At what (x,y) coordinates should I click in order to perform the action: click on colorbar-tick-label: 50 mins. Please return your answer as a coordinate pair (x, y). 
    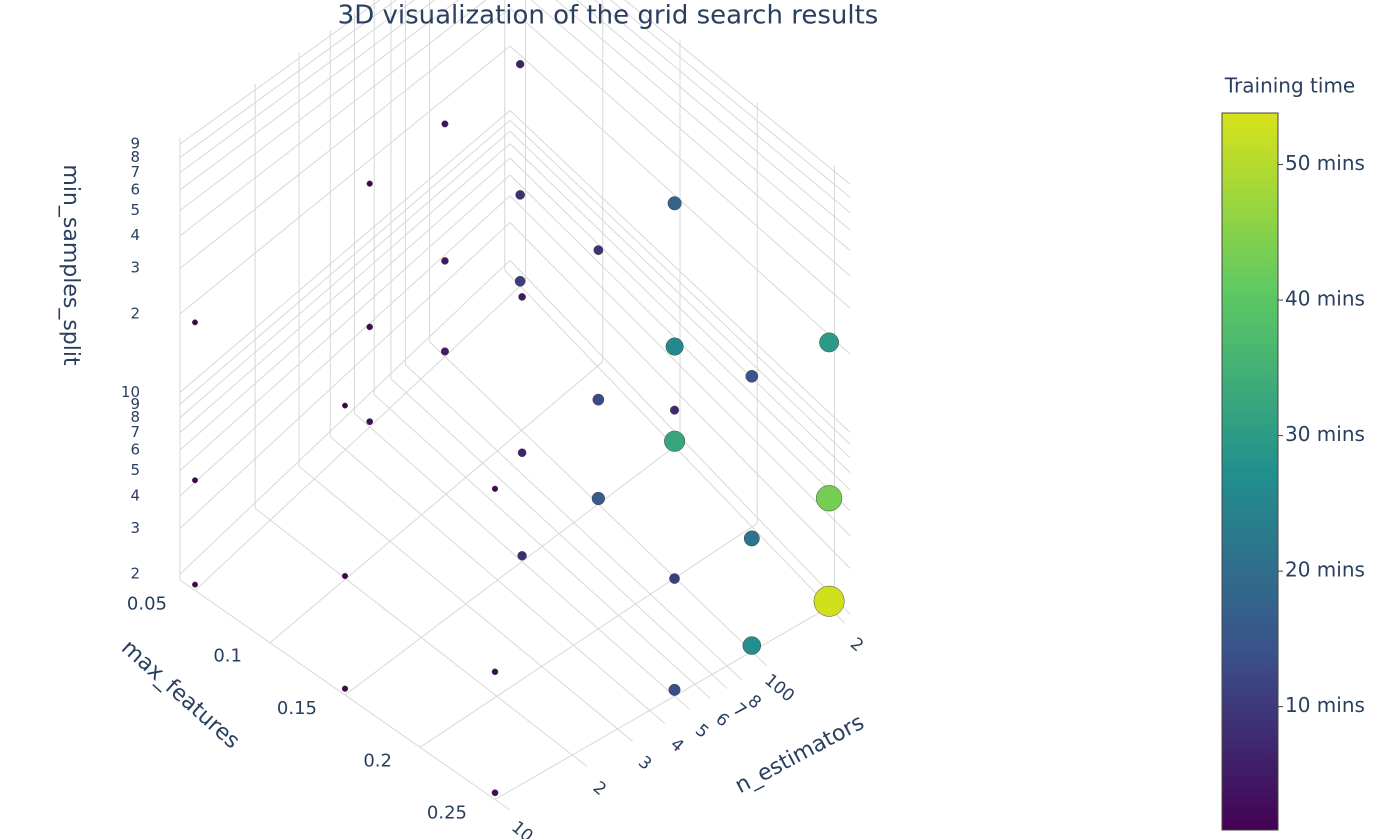
    Looking at the image, I should click on (1325, 163).